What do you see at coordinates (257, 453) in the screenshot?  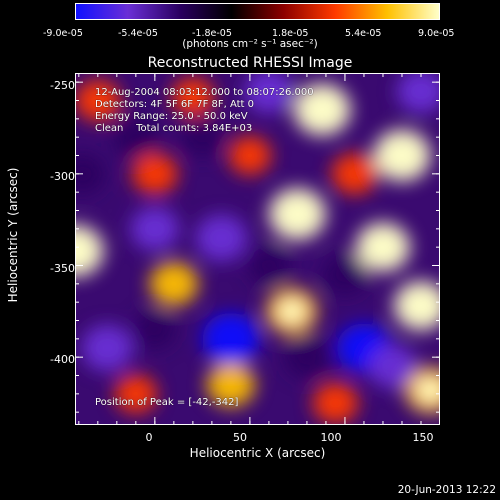 I see `x-axis-title: Heliocentric X (arcsec)` at bounding box center [257, 453].